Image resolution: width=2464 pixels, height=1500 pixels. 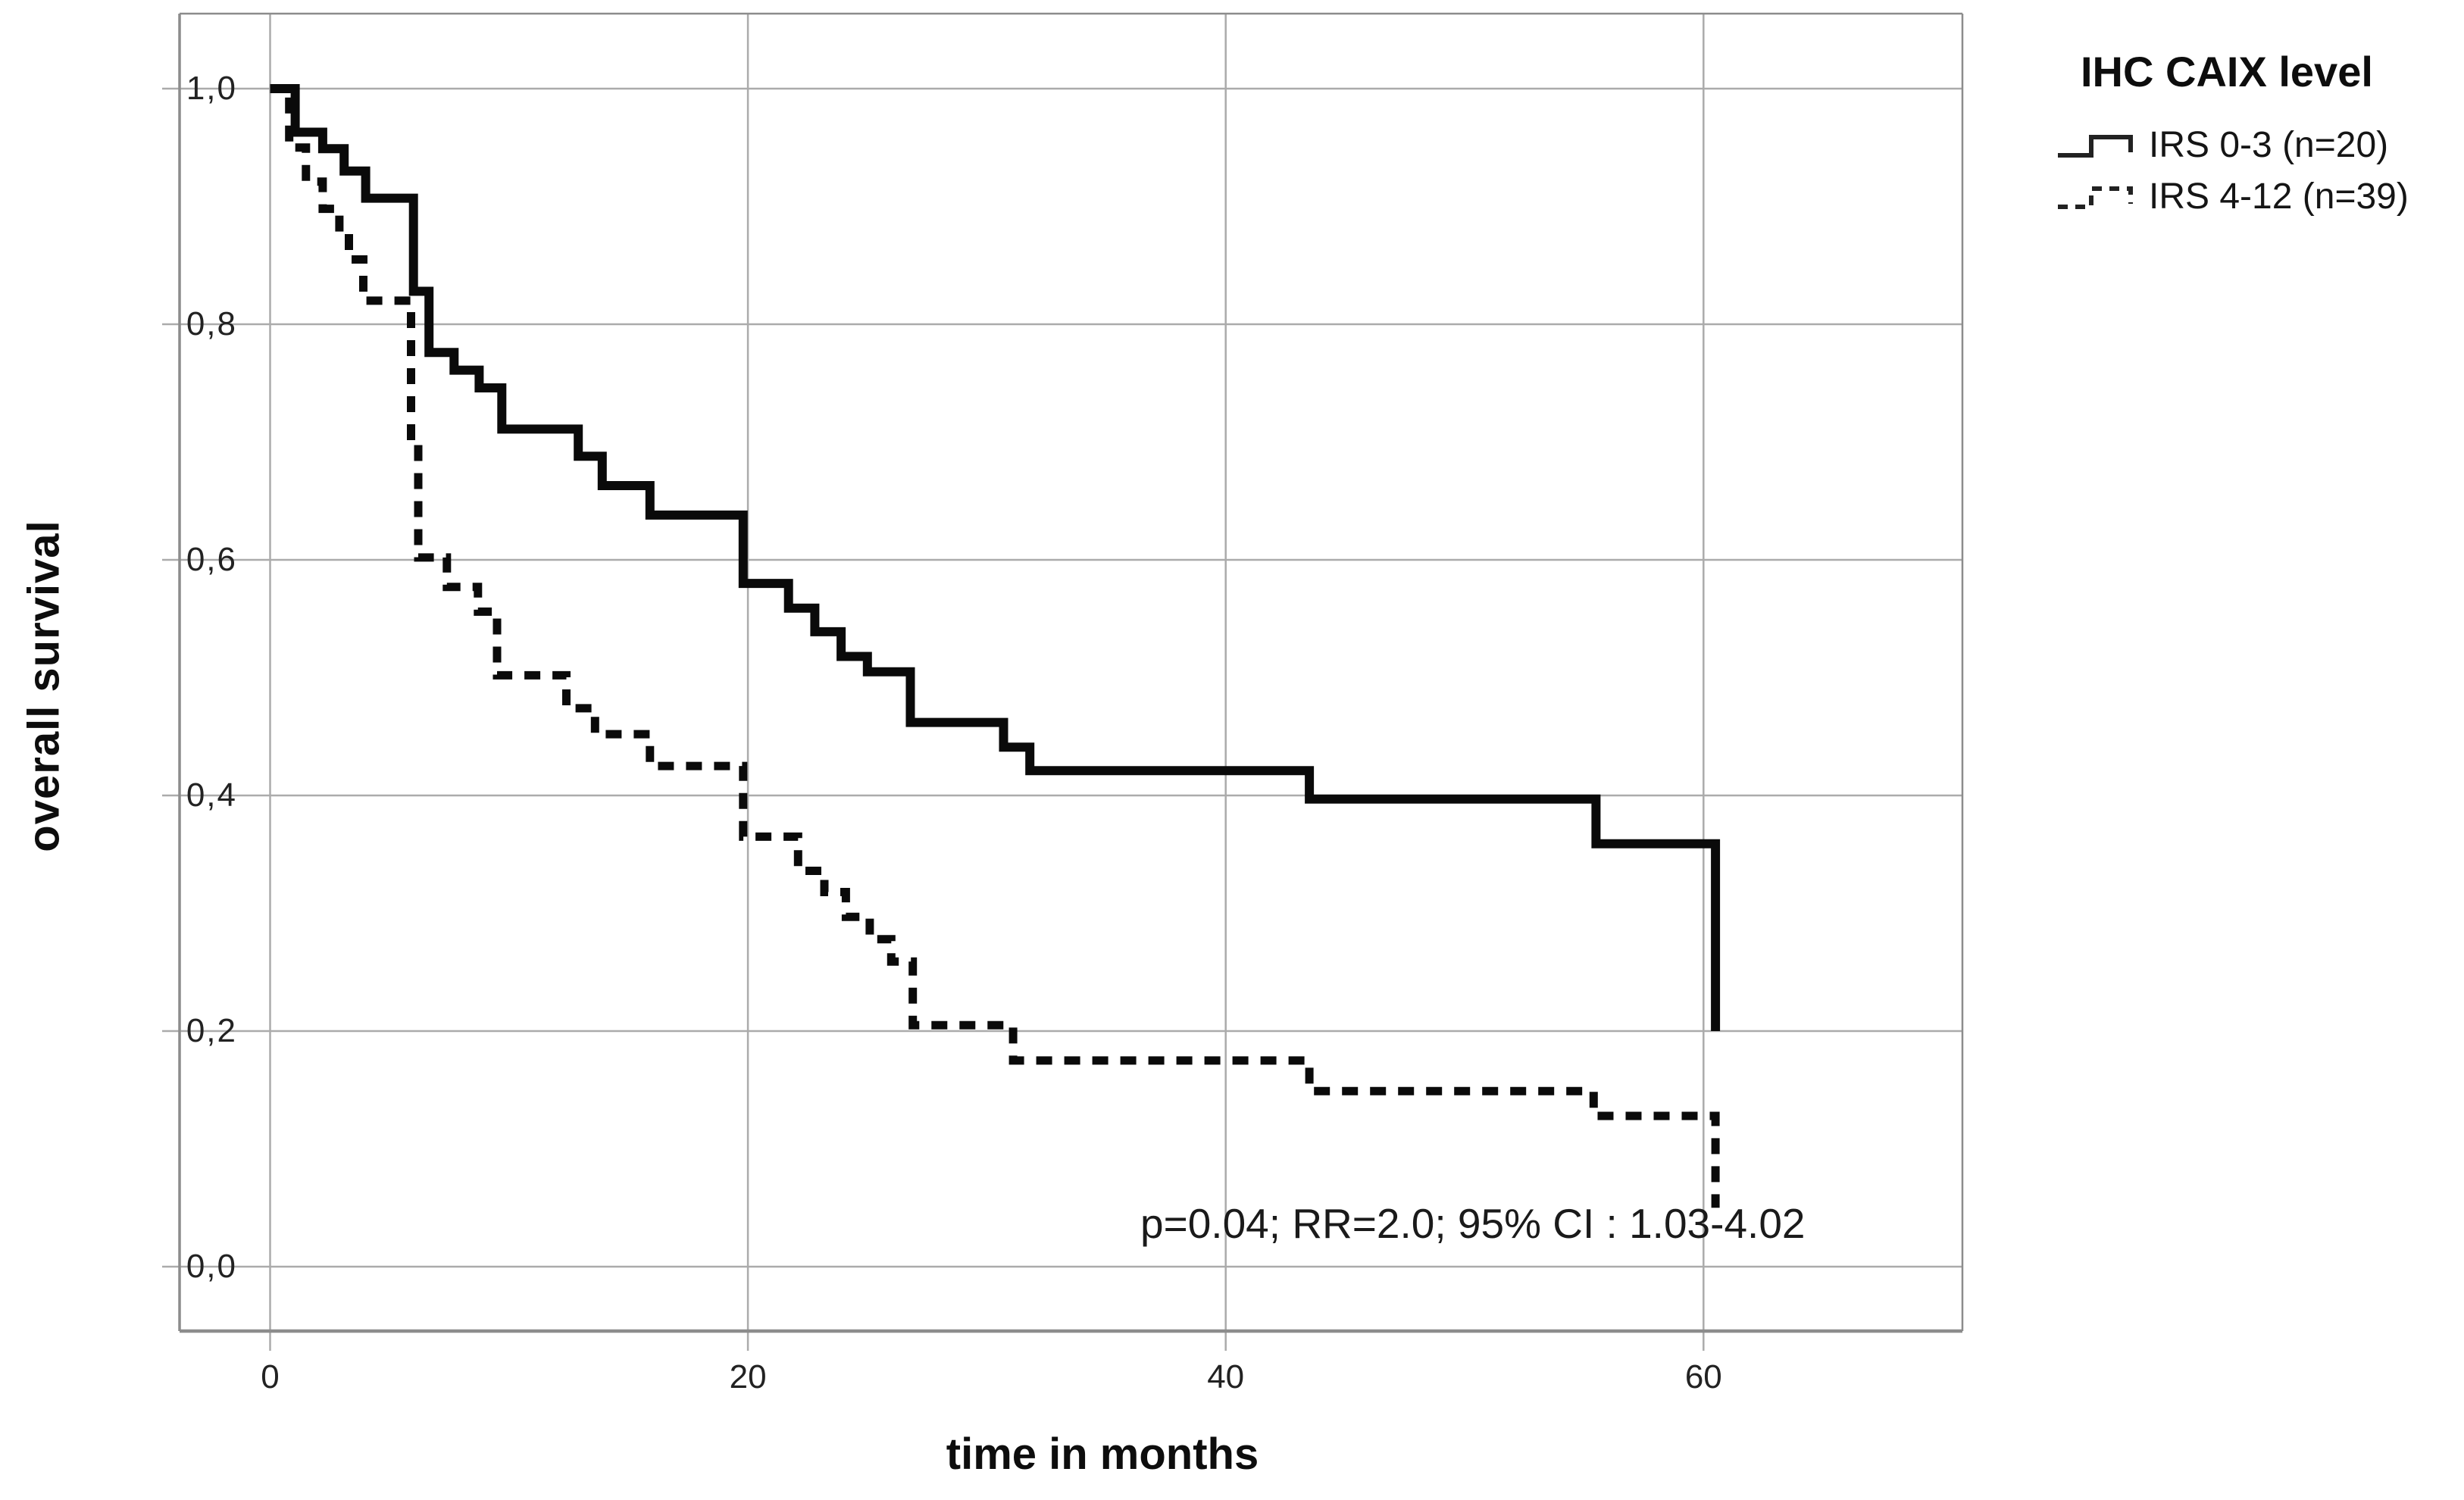 I want to click on y-tick-label: 0,6, so click(x=211, y=559).